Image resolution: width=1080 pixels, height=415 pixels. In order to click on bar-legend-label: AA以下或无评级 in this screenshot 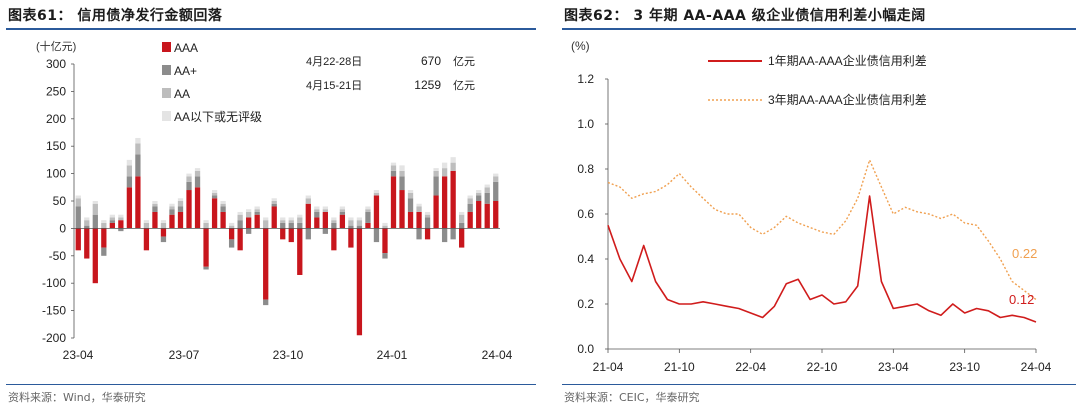, I will do `click(218, 117)`.